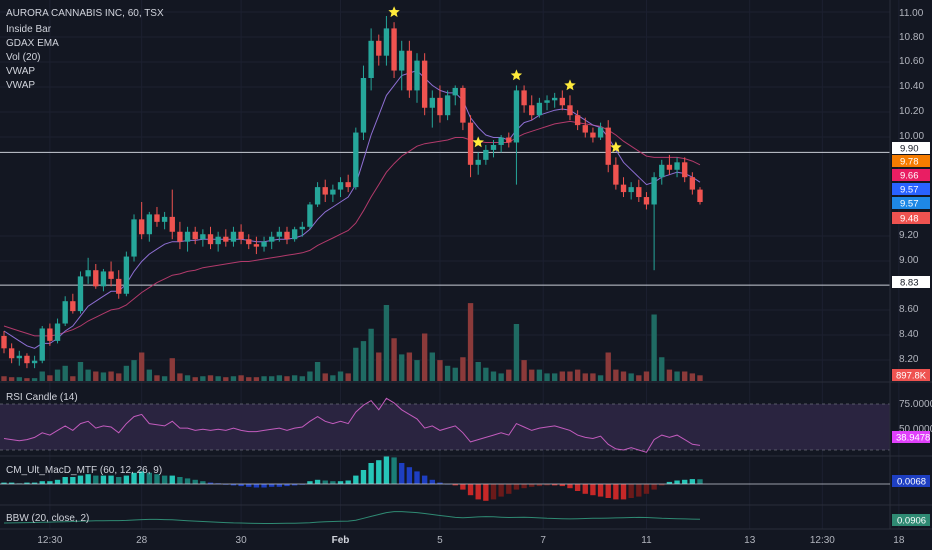 Image resolution: width=932 pixels, height=550 pixels. Describe the element at coordinates (911, 376) in the screenshot. I see `volume-tag: 897.8K` at that location.